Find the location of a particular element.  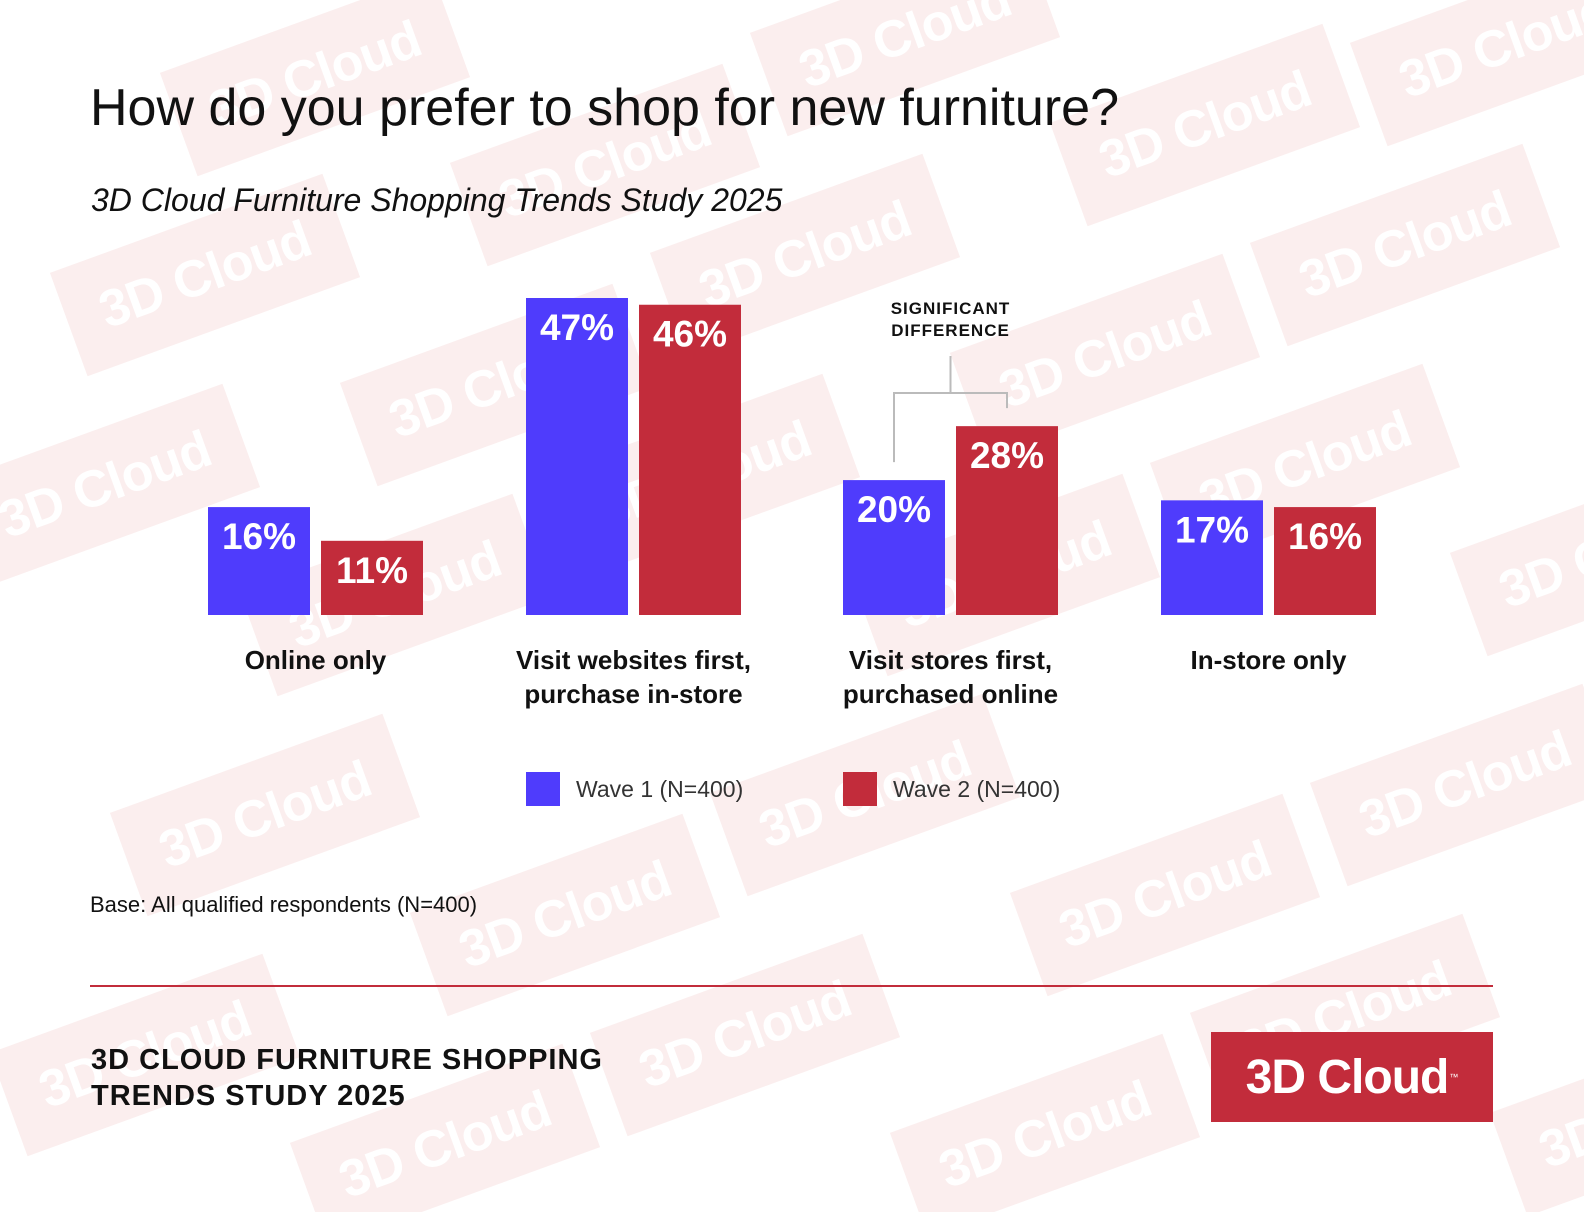

logo-text: 3D Cloud is located at coordinates (1347, 1077).